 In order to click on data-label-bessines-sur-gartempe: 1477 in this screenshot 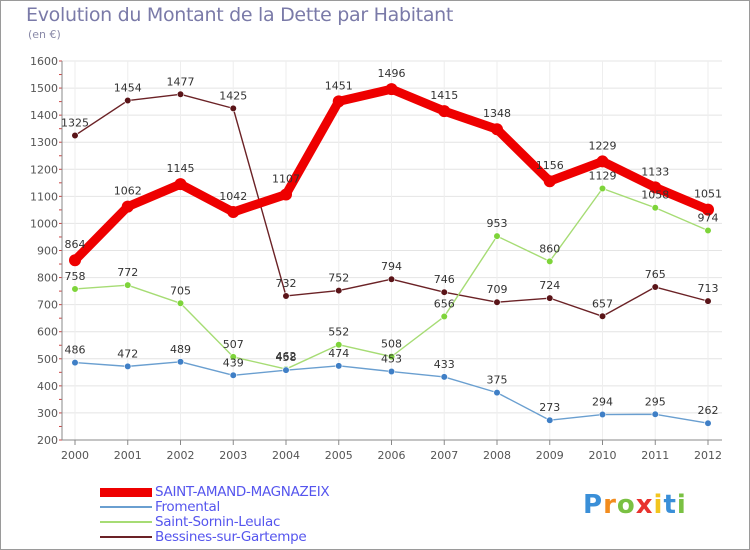, I will do `click(181, 81)`.